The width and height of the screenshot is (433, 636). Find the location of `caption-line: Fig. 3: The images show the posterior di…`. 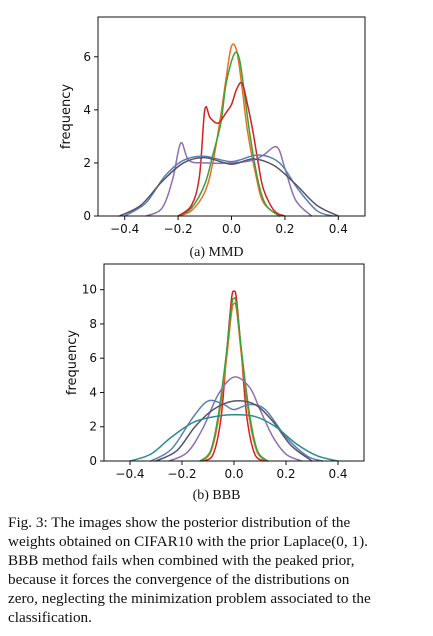

caption-line: Fig. 3: The images show the posterior di… is located at coordinates (179, 522).